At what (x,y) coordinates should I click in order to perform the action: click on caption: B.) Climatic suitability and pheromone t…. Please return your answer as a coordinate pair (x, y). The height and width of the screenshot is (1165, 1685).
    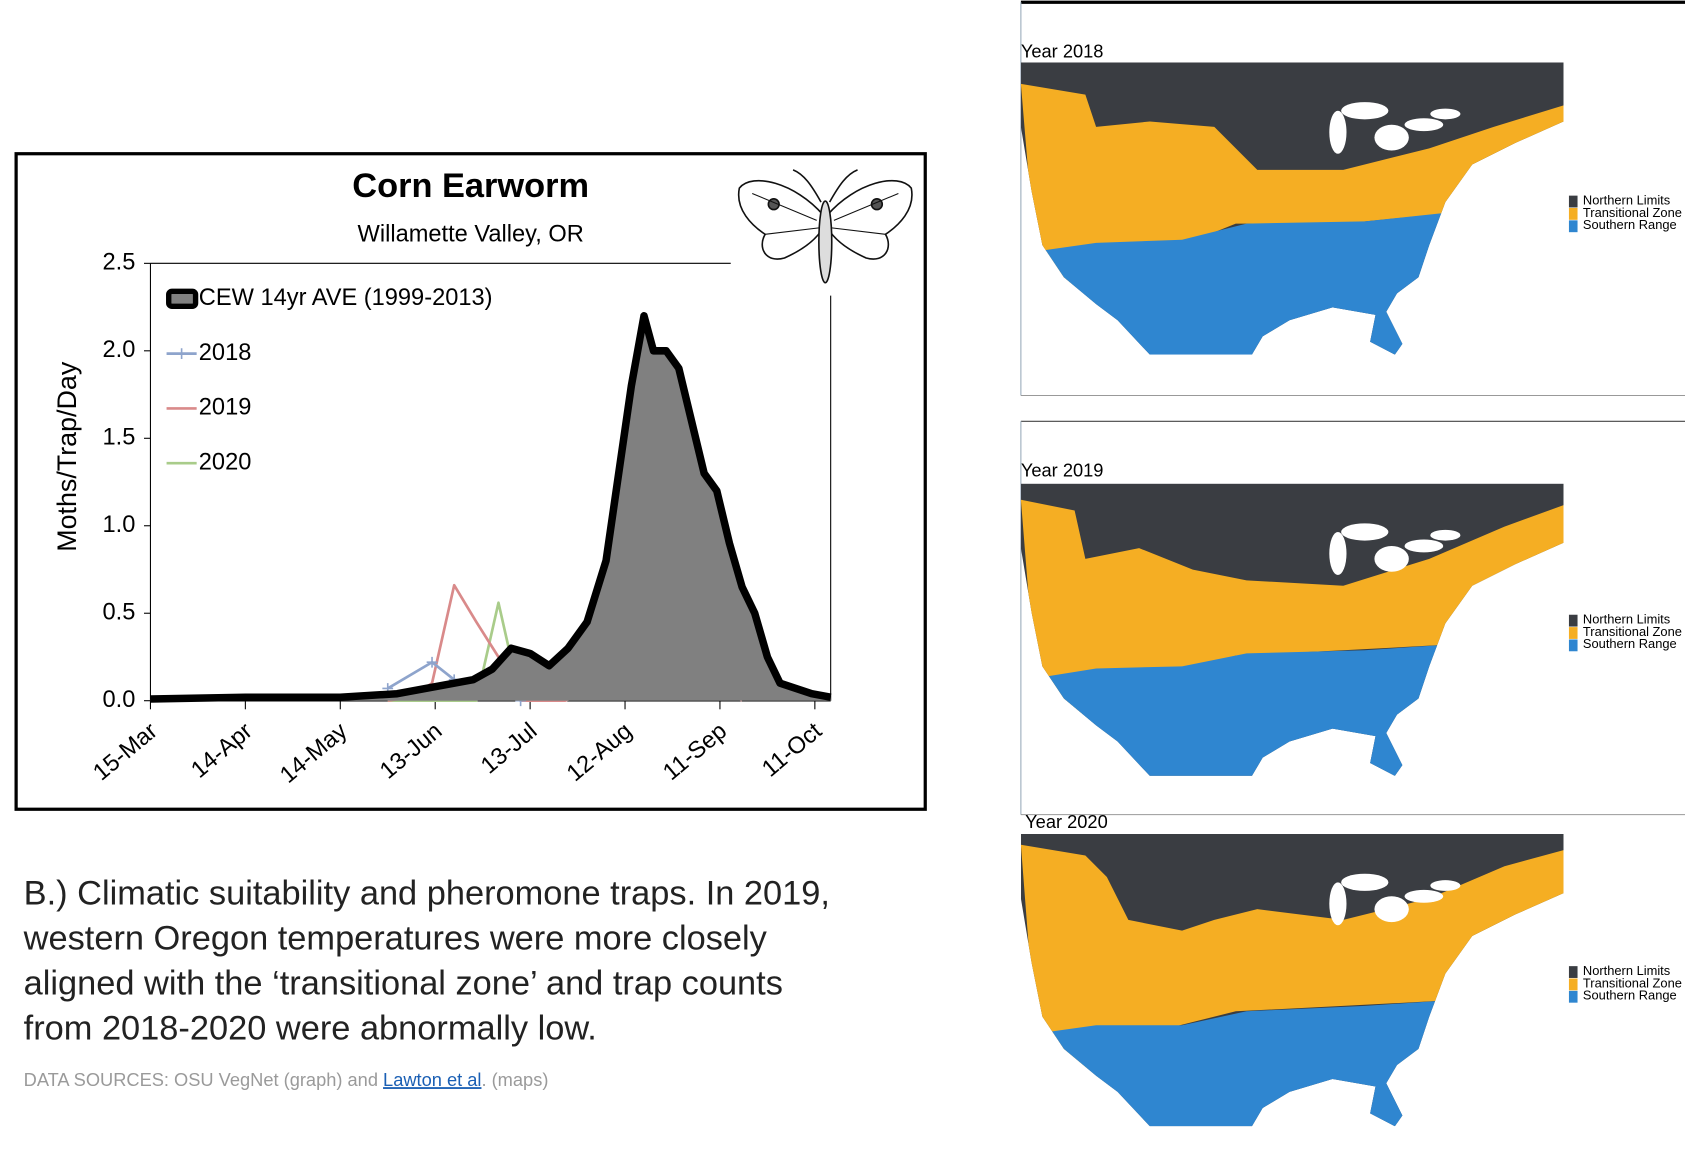
    Looking at the image, I should click on (426, 960).